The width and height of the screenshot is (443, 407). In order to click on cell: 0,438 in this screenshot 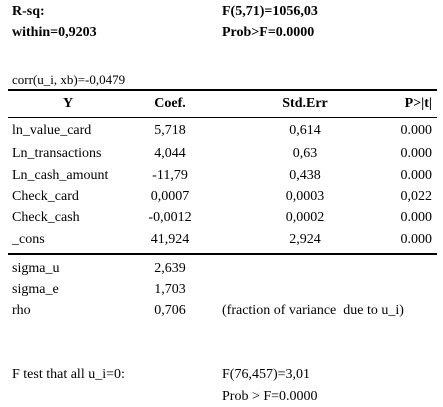, I will do `click(305, 175)`.